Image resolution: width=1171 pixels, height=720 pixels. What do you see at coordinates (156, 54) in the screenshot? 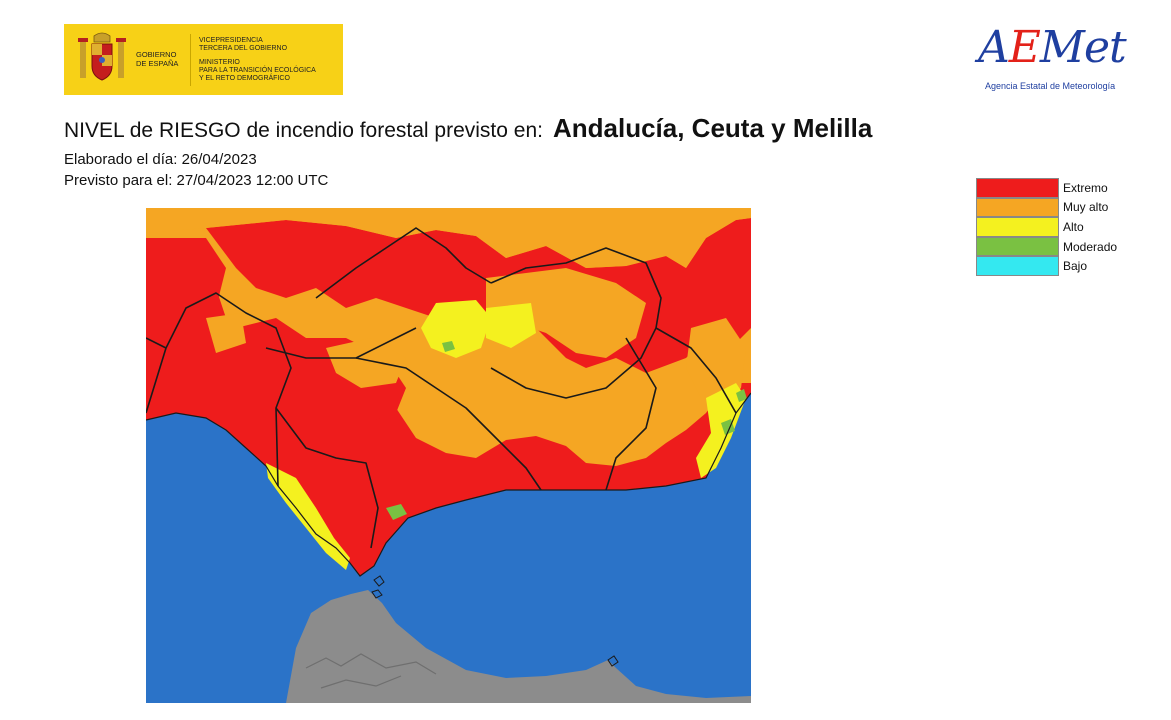
I see `gov-name-line-1: GOBIERNO` at bounding box center [156, 54].